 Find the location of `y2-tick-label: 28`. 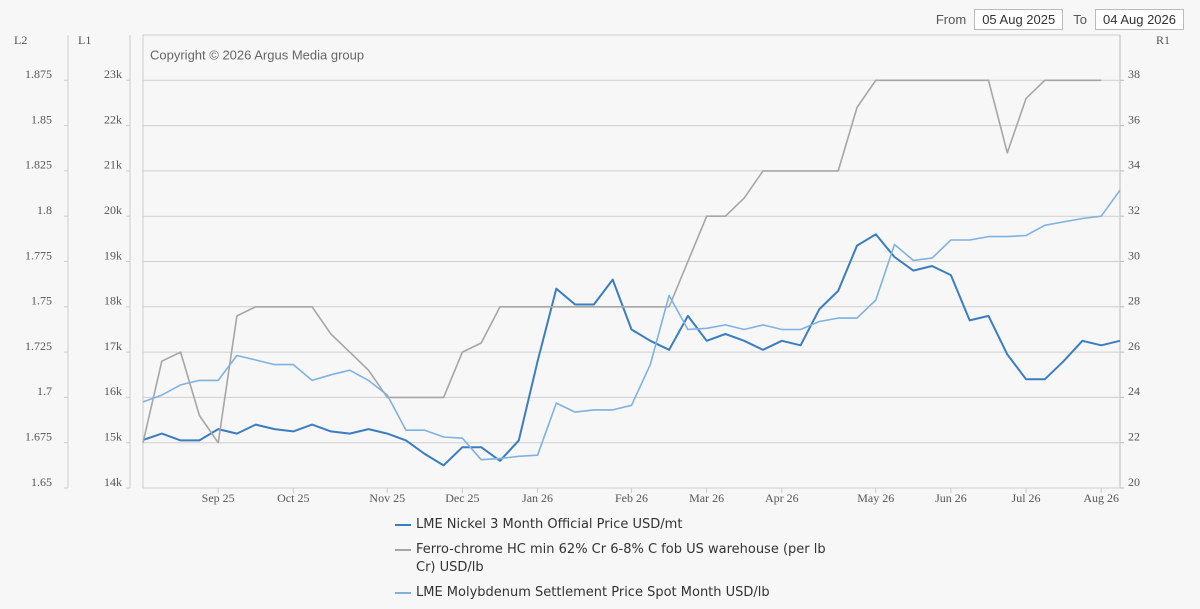

y2-tick-label: 28 is located at coordinates (1134, 301).